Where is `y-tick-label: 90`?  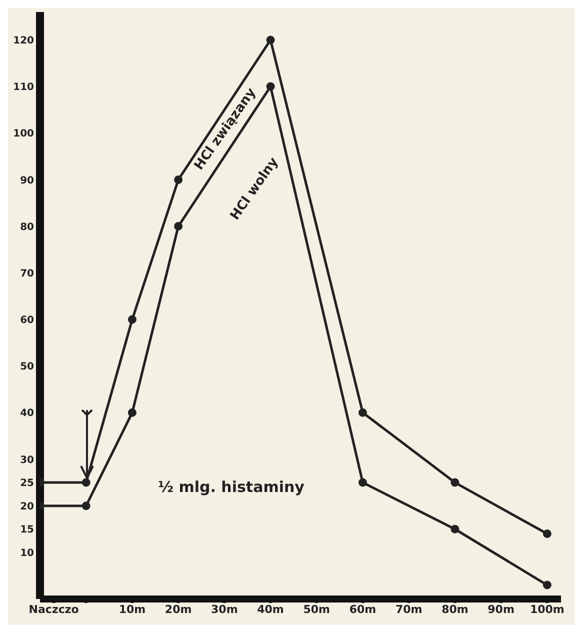
y-tick-label: 90 is located at coordinates (27, 180).